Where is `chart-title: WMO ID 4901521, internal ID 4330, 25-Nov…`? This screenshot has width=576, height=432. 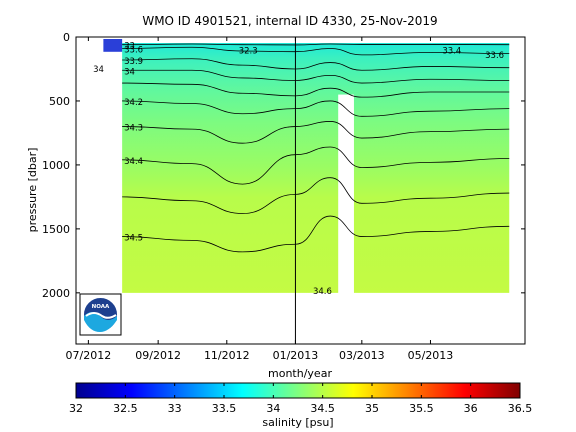 chart-title: WMO ID 4901521, internal ID 4330, 25-Nov… is located at coordinates (289, 21).